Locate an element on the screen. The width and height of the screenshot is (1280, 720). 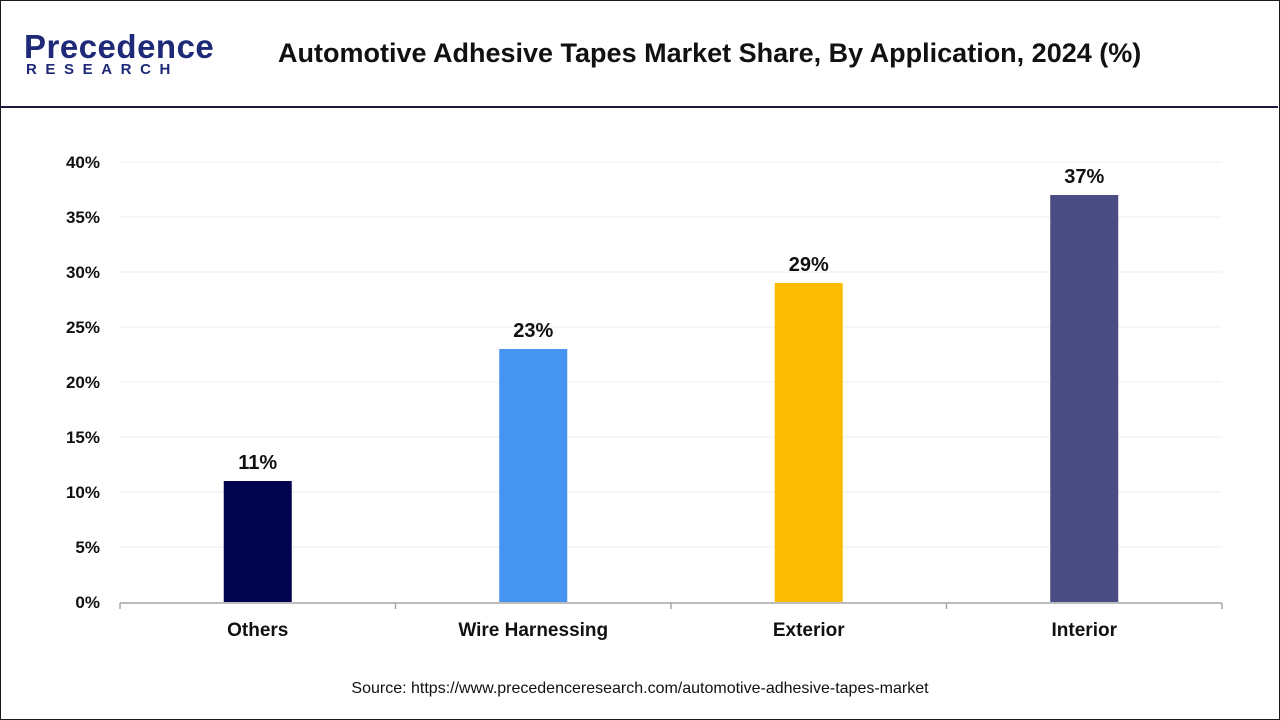
logo-wordmark: Precedence is located at coordinates (119, 46).